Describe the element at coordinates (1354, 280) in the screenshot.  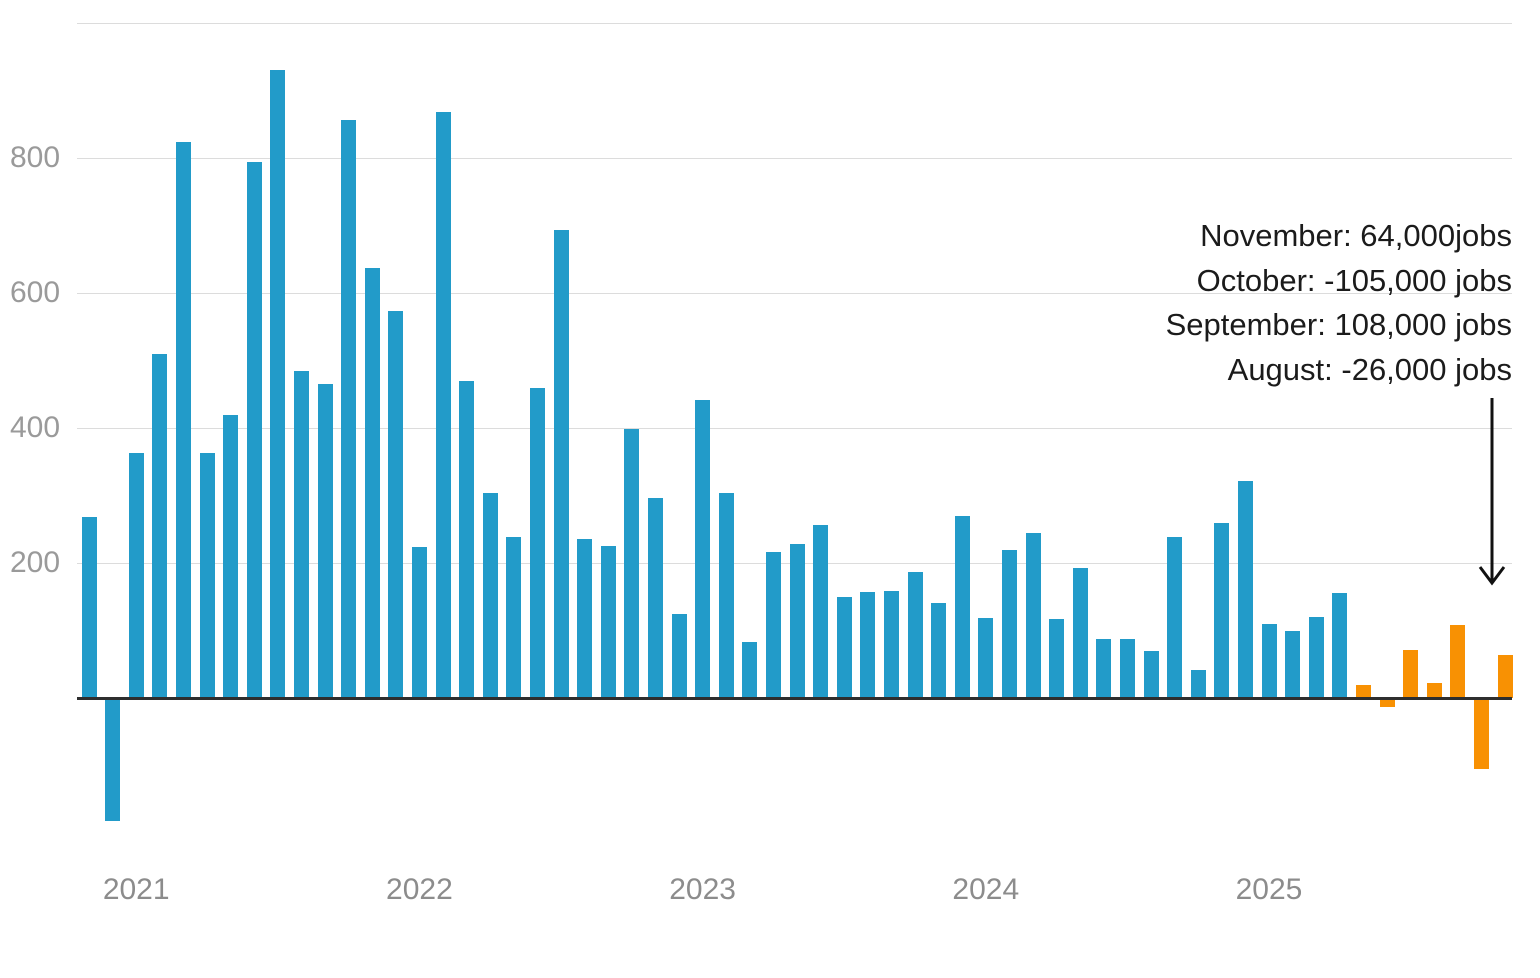
I see `annotation-line-october: October: -105,000 jobs` at that location.